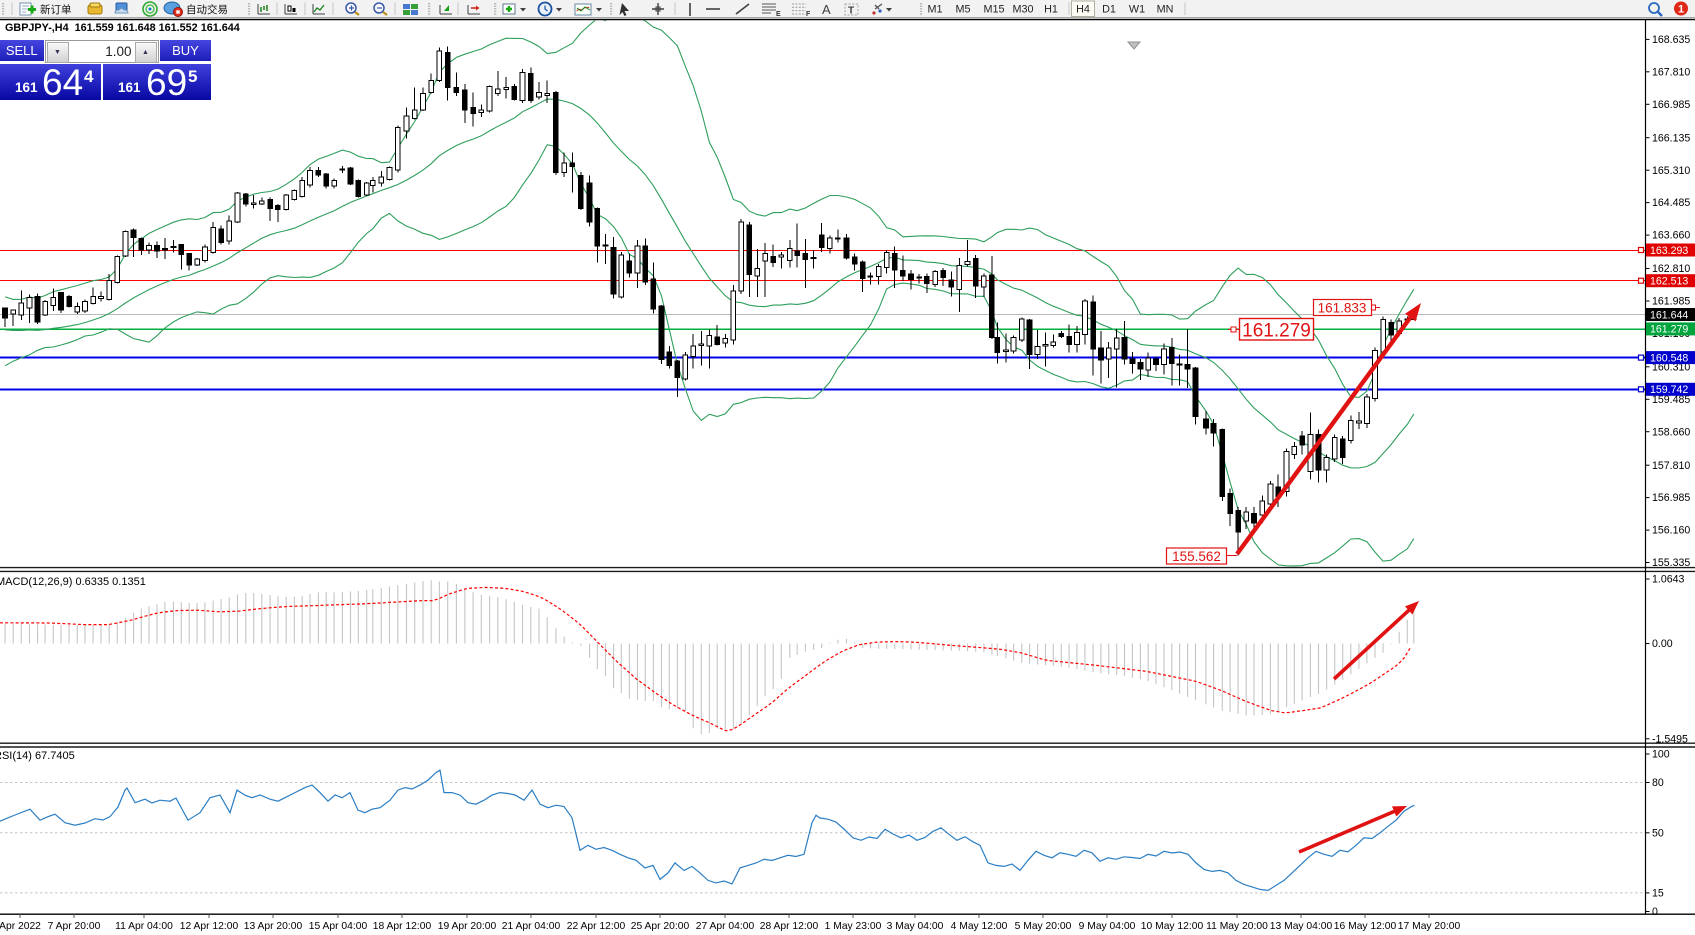 The width and height of the screenshot is (1695, 935). What do you see at coordinates (1671, 105) in the screenshot?
I see `svg-text: 166.985` at bounding box center [1671, 105].